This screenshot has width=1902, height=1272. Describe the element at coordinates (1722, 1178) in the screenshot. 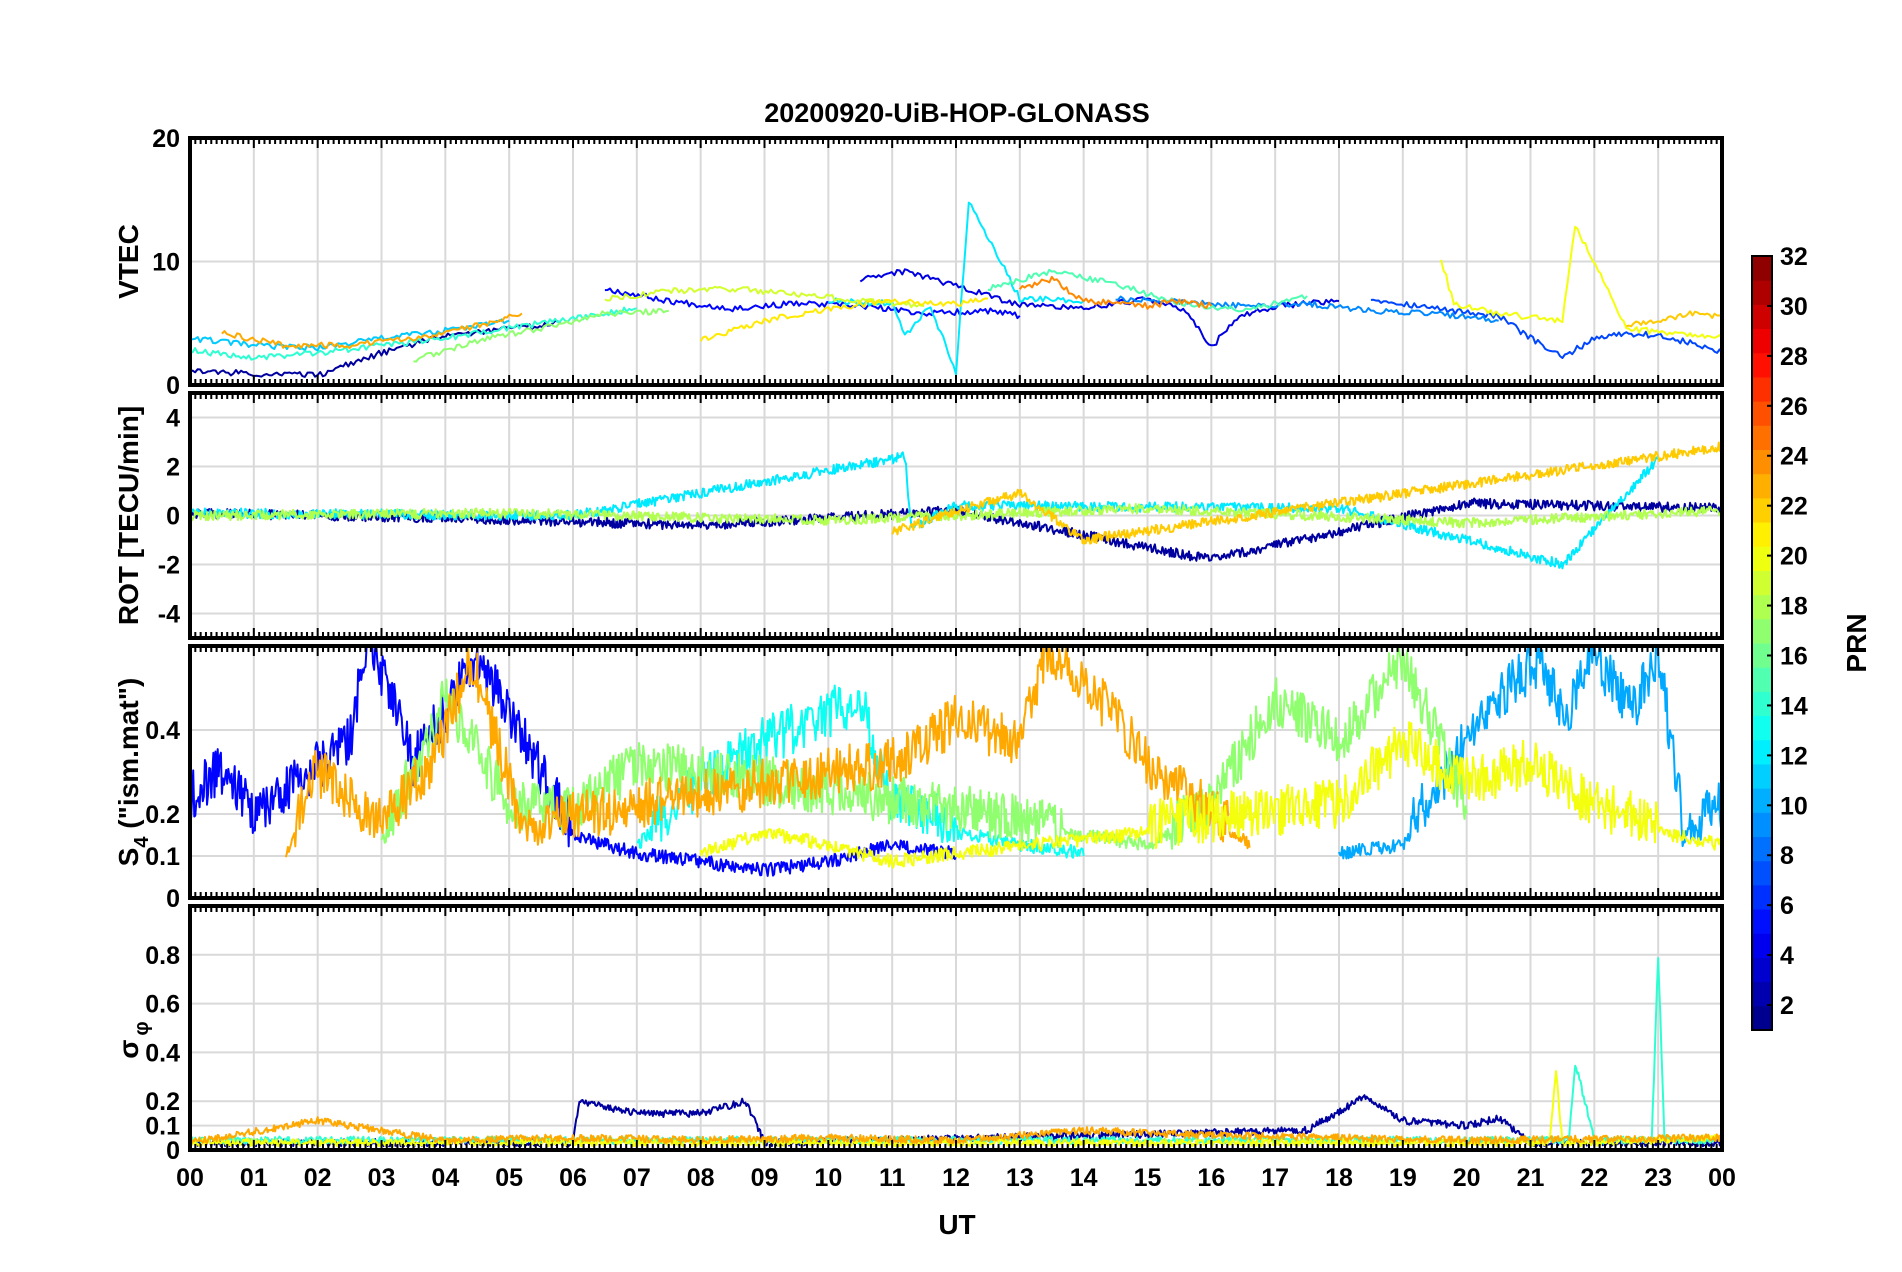

I see `x-tick-label: 00` at that location.